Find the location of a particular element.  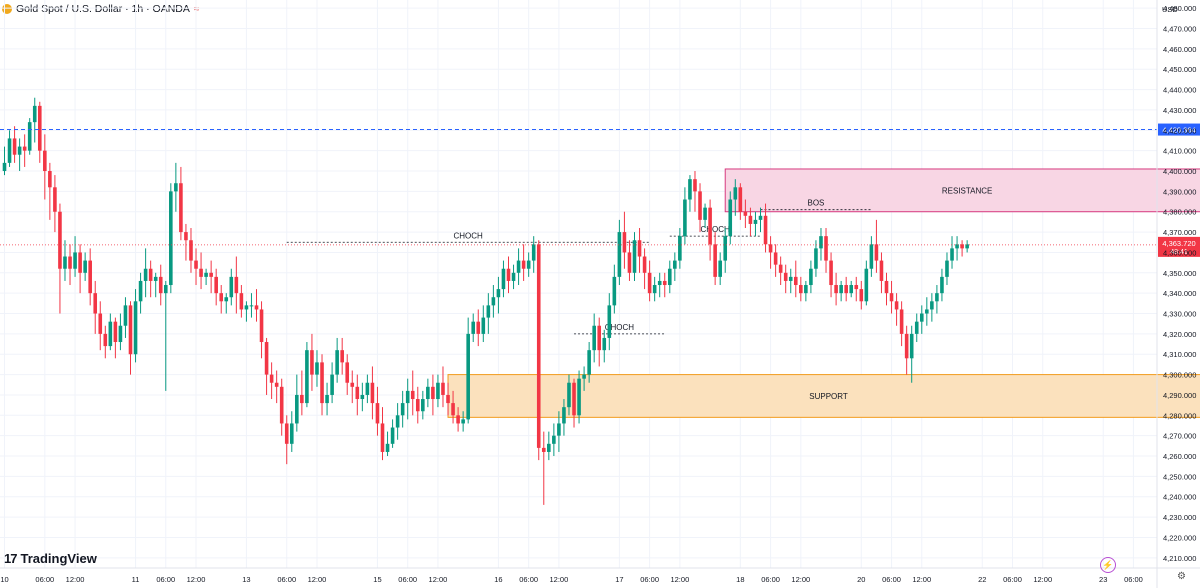

price-tick-label: 4,260.000 is located at coordinates (1179, 456).